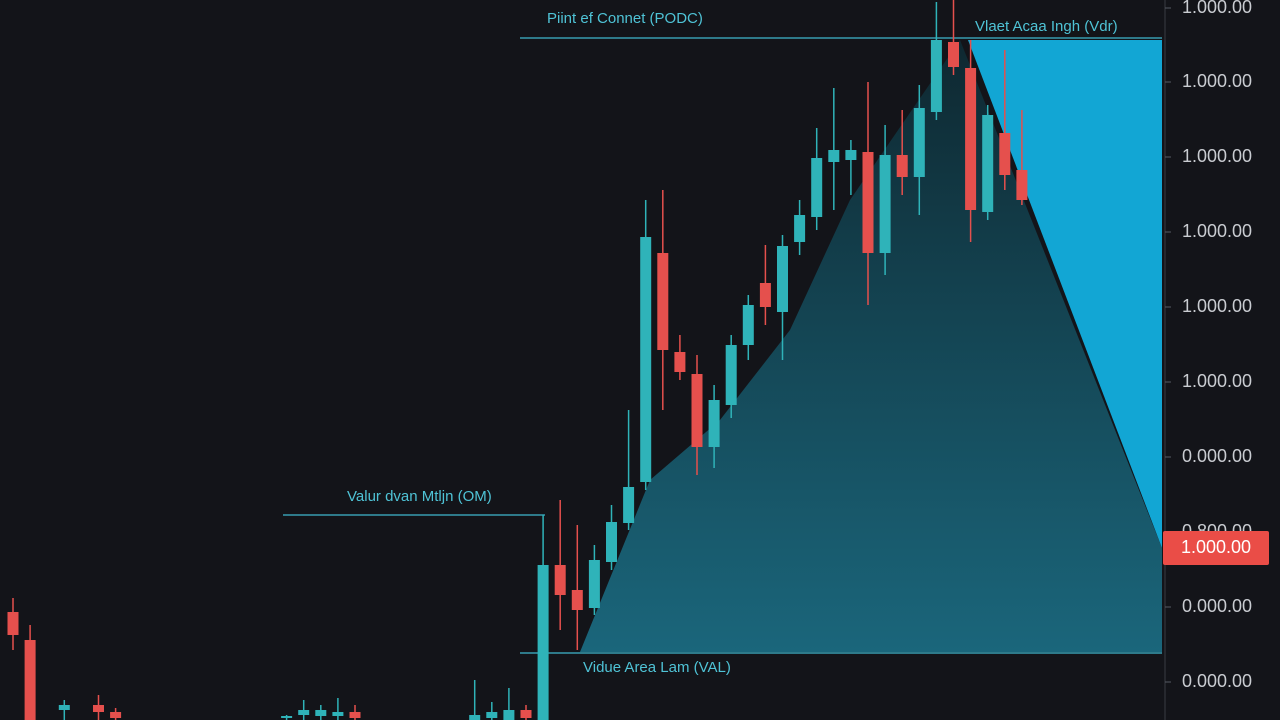 The height and width of the screenshot is (720, 1280). I want to click on last-price-tag, so click(1216, 548).